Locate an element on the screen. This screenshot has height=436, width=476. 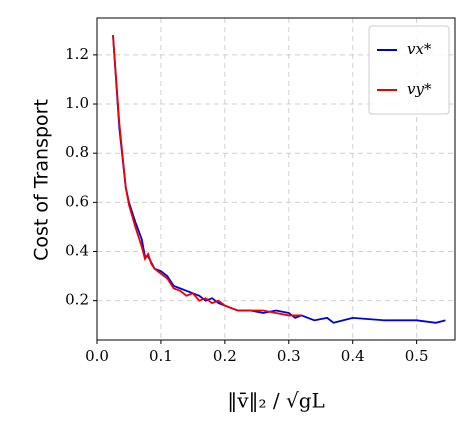
x-tick-label: 0.4 is located at coordinates (353, 356).